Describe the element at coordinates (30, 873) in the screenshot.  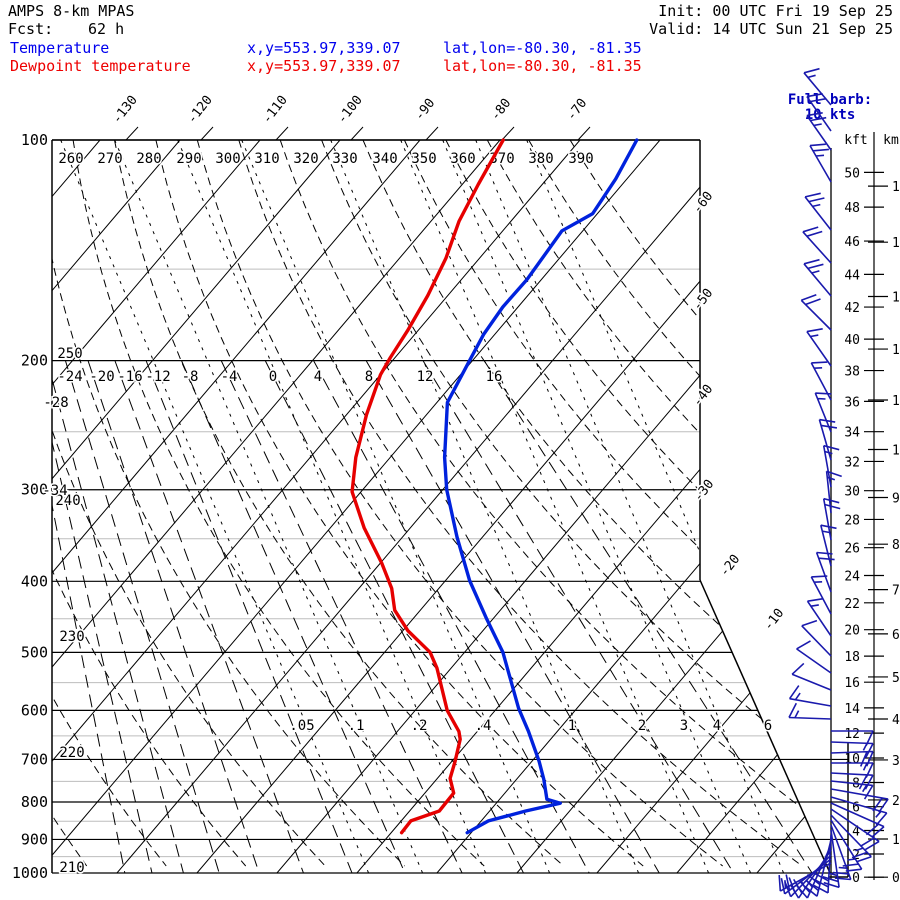
I see `pressure-tick-label: 1000` at that location.